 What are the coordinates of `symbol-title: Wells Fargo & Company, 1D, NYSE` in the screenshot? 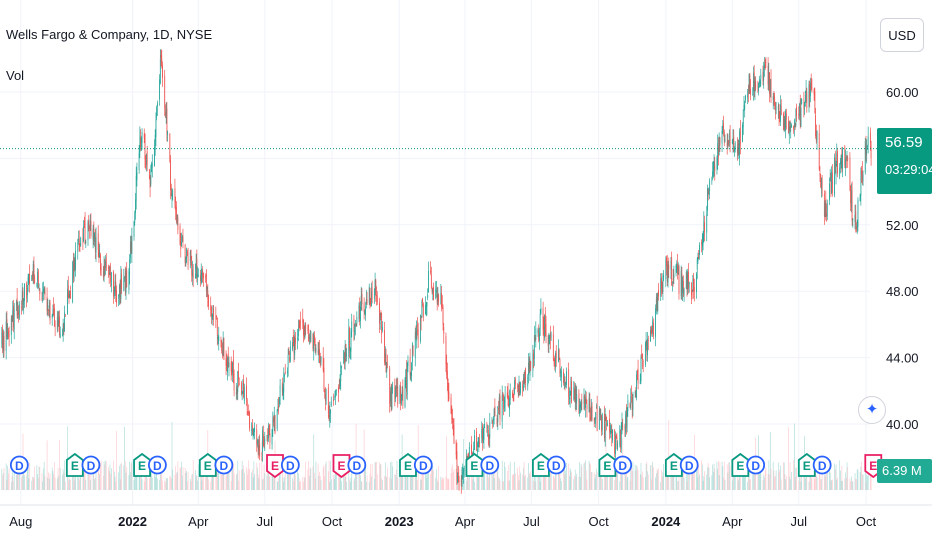 It's located at (109, 34).